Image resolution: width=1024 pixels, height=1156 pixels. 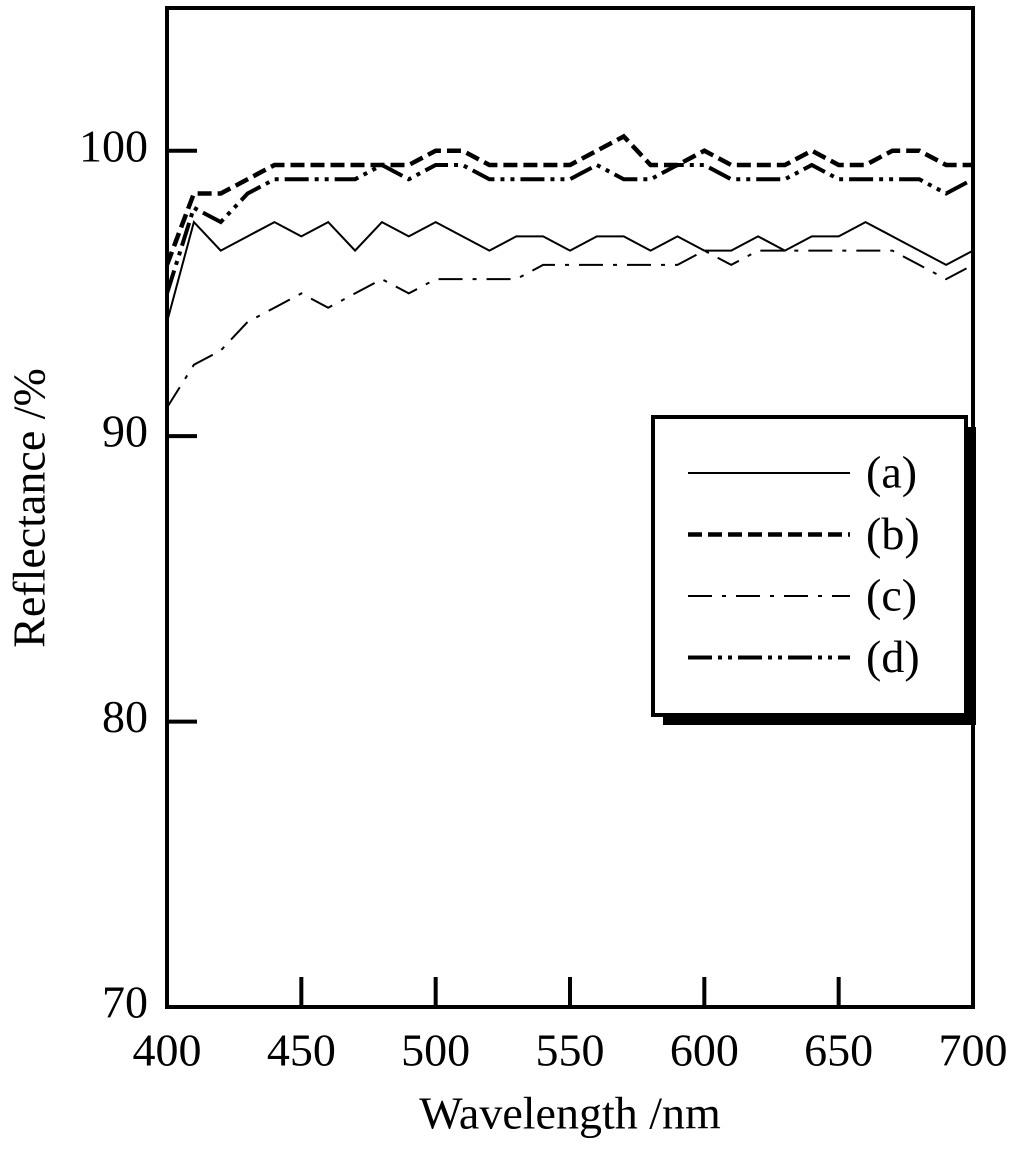 I want to click on x-tick-label: 500, so click(x=435, y=1050).